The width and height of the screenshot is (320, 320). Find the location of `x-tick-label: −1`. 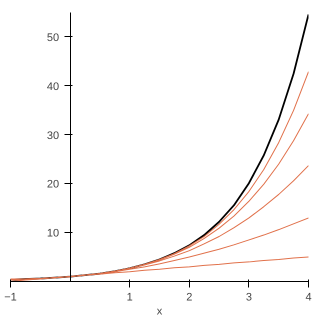

x-tick-label: −1 is located at coordinates (10, 298).